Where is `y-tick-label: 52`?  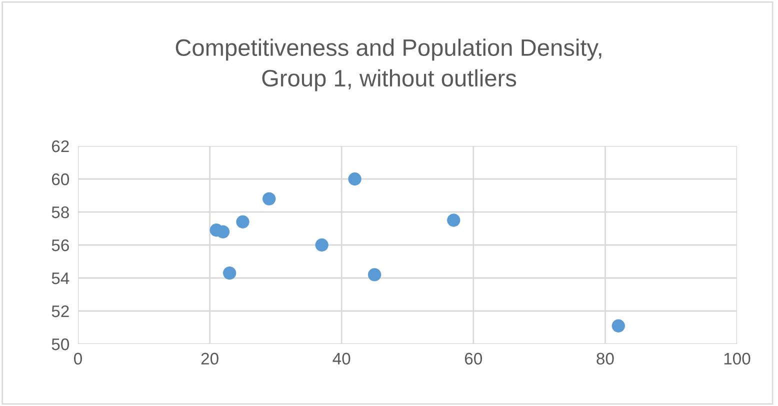 y-tick-label: 52 is located at coordinates (60, 311).